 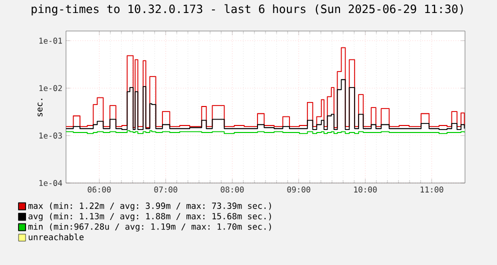 What do you see at coordinates (149, 217) in the screenshot?
I see `legend-label: avg (min: 1.13m / avg: 1.88m / max: 15.68m sec.)` at bounding box center [149, 217].